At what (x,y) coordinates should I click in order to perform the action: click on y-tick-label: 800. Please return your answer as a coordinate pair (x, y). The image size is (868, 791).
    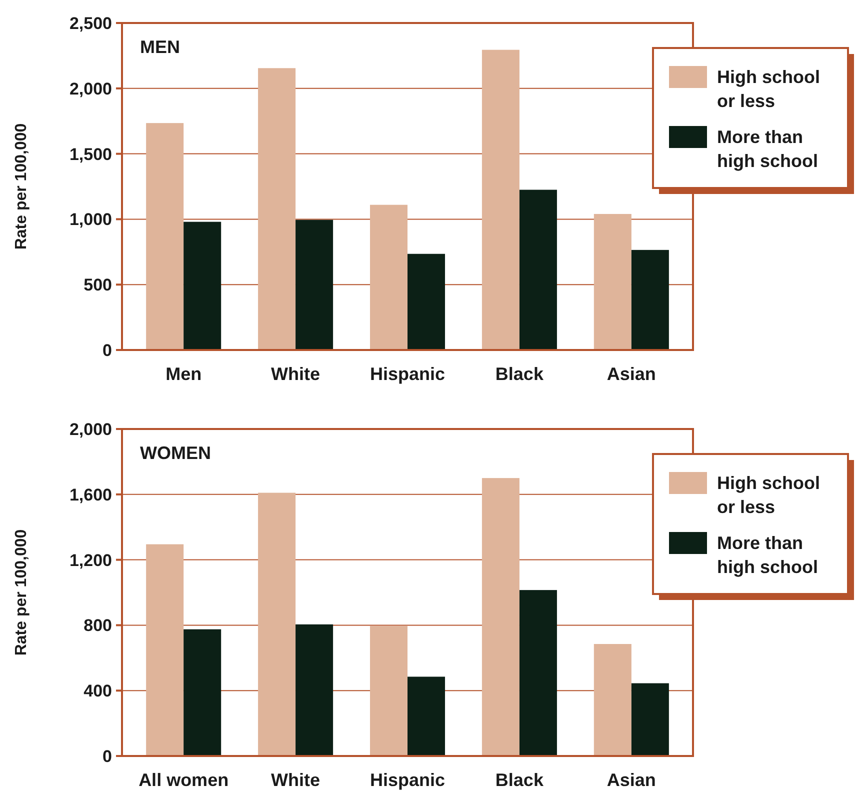
    Looking at the image, I should click on (98, 626).